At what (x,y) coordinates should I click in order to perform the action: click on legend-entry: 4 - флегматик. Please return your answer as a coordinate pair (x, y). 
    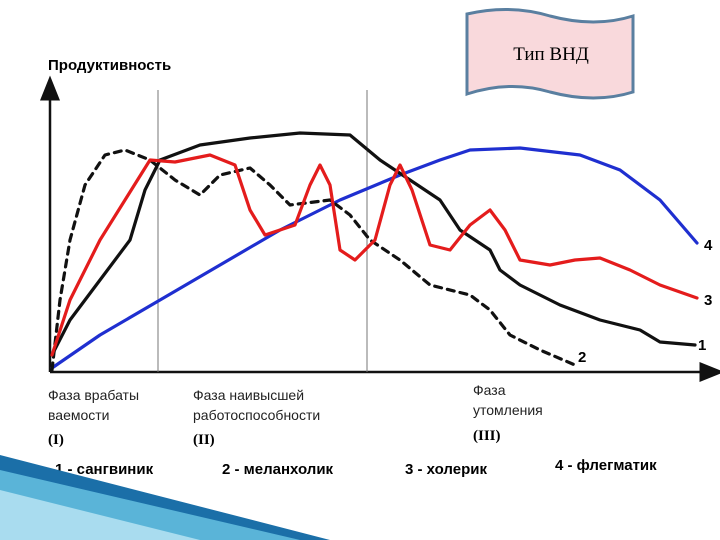
    Looking at the image, I should click on (606, 465).